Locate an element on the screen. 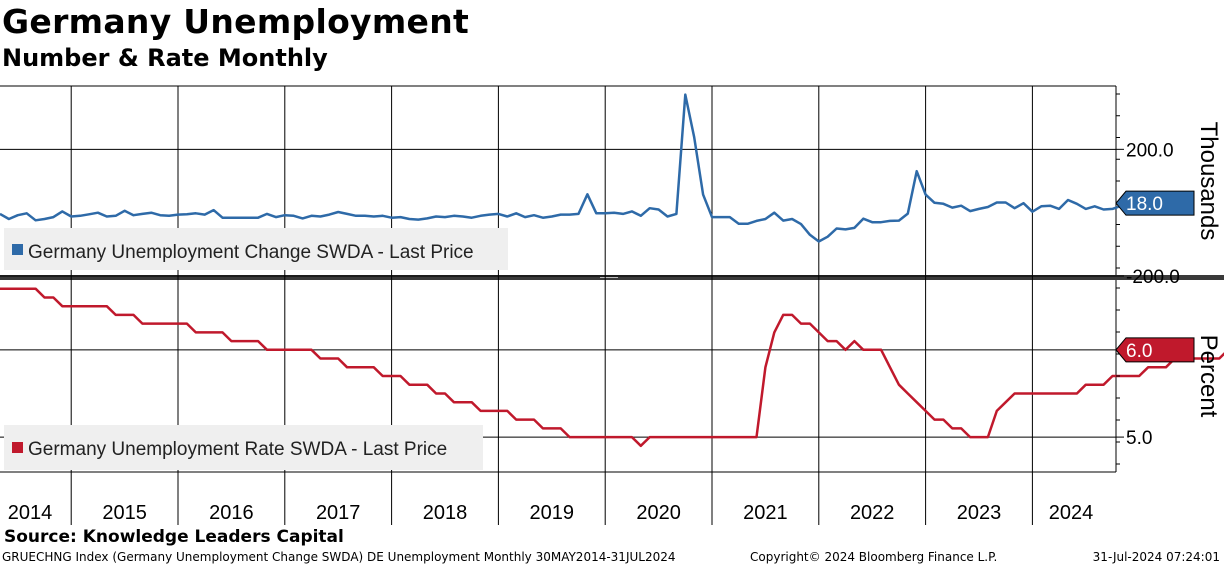 The image size is (1224, 566). y-axis-title-top: Thousands is located at coordinates (1208, 181).